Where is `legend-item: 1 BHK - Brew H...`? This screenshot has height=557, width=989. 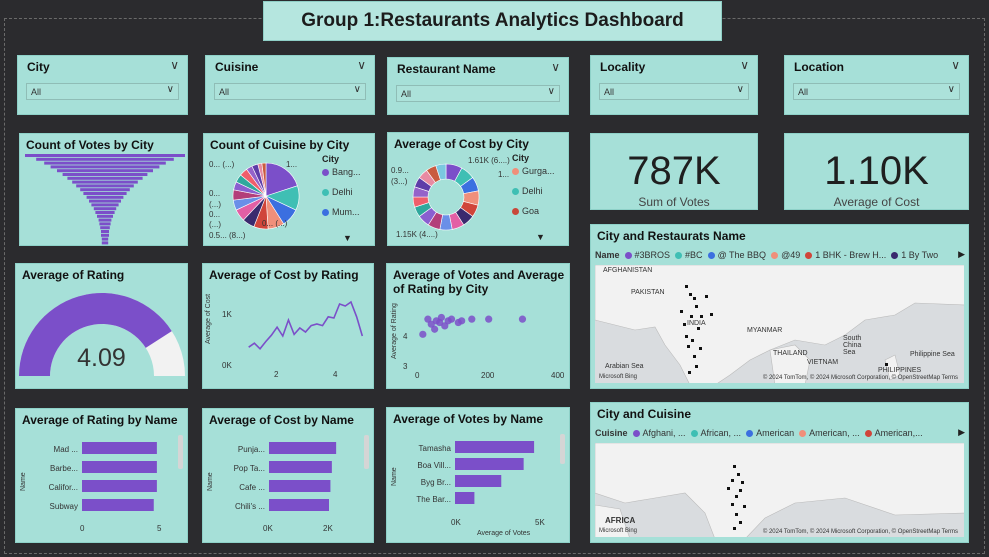 legend-item: 1 BHK - Brew H... is located at coordinates (845, 255).